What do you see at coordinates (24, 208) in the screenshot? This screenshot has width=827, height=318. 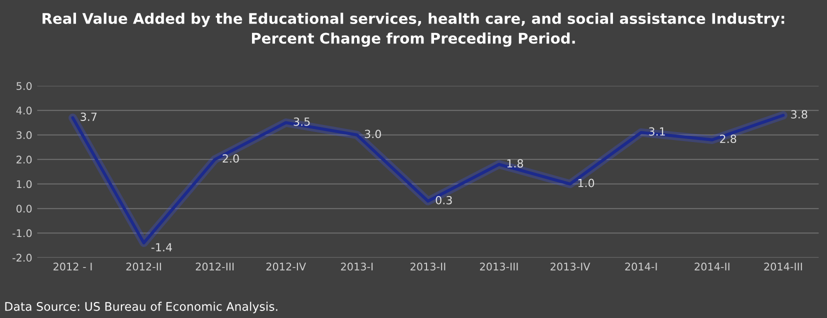 I see `y-tick-label: 0.0` at bounding box center [24, 208].